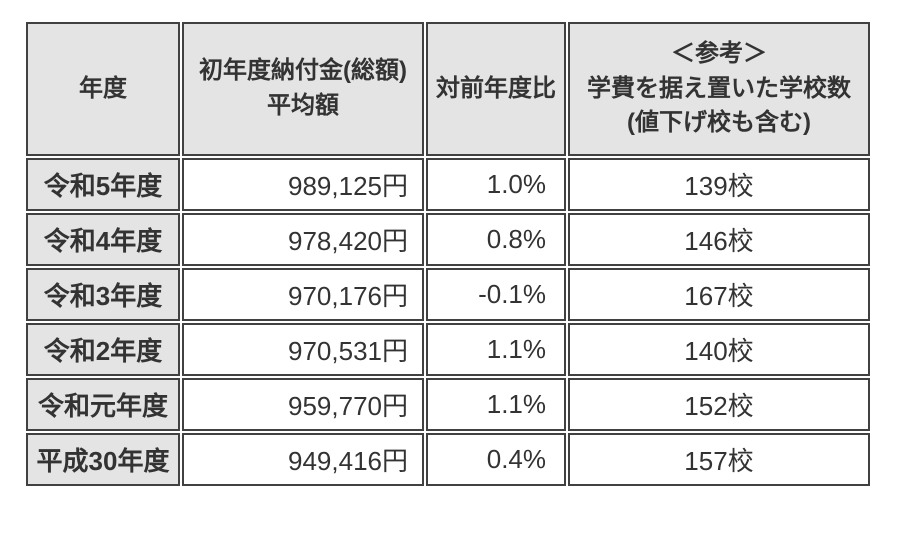 This screenshot has width=900, height=540. What do you see at coordinates (303, 89) in the screenshot?
I see `header-amount: 初年度納付金(総額) 平均額` at bounding box center [303, 89].